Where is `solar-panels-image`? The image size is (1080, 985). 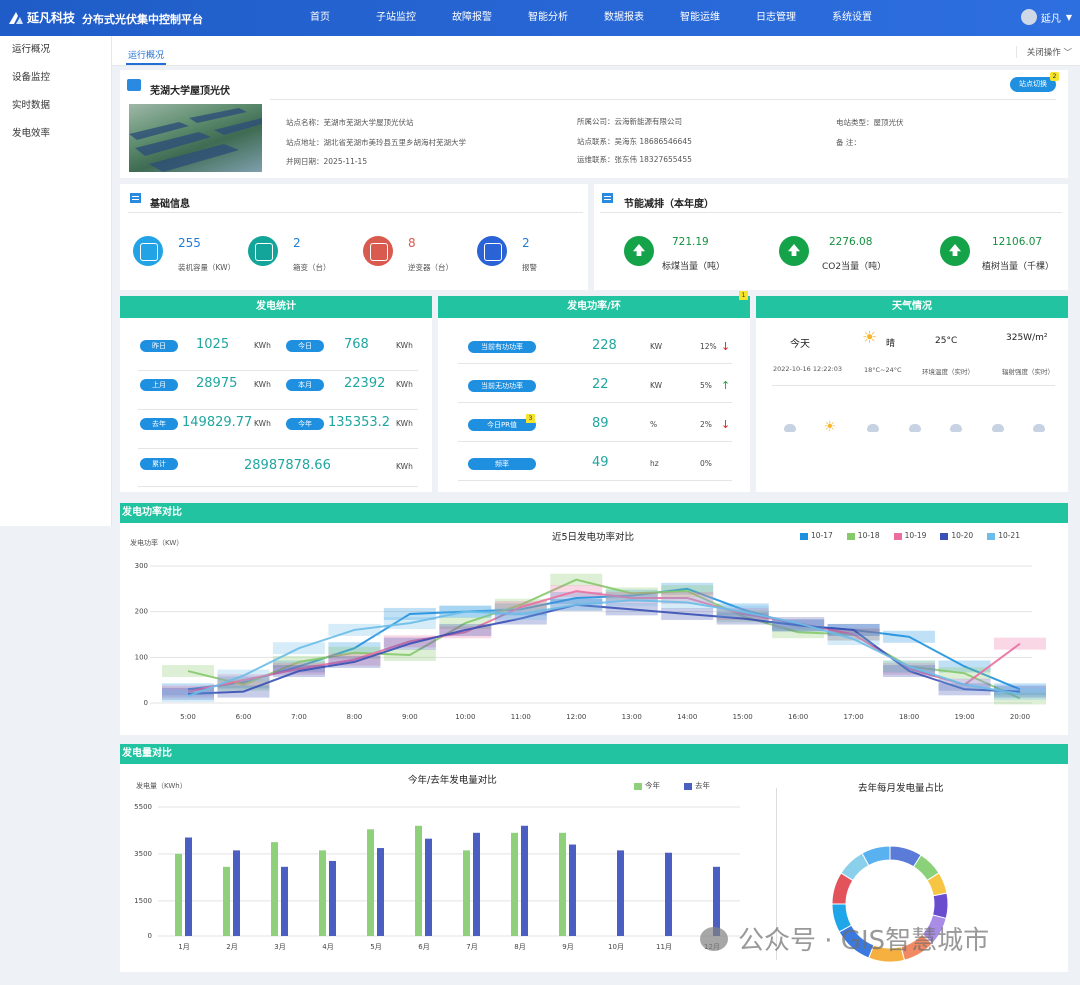 solar-panels-image is located at coordinates (195, 140).